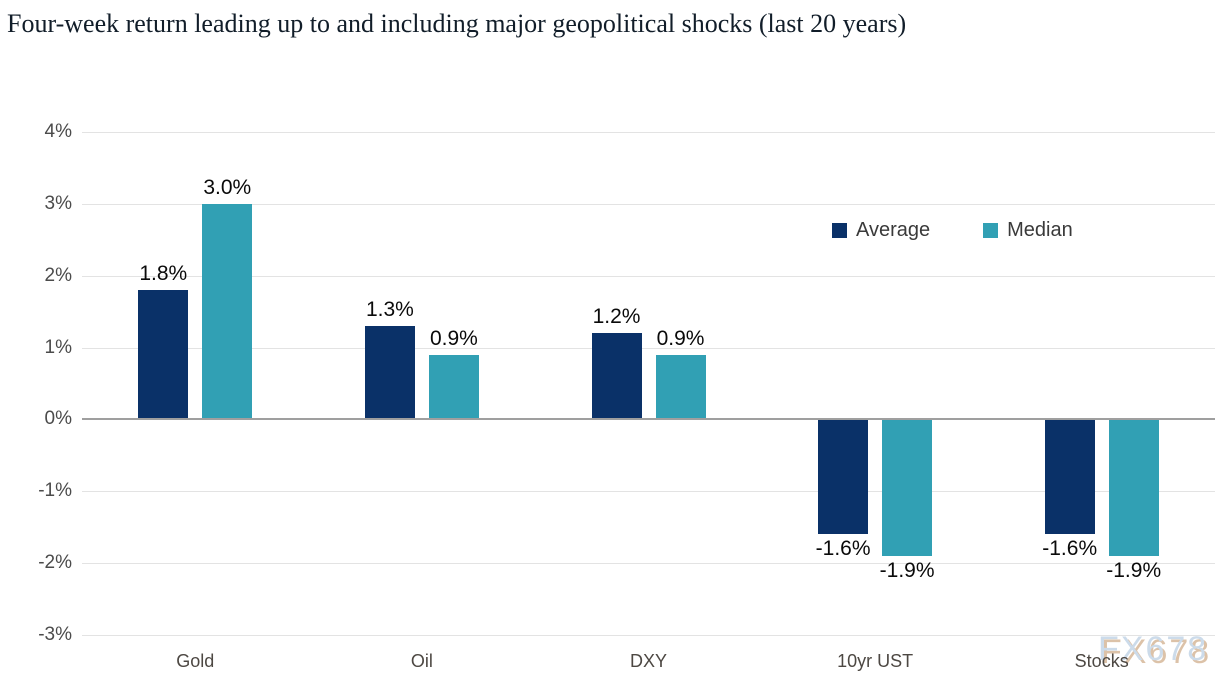 The height and width of the screenshot is (686, 1232). I want to click on x-axis-category-label: Gold, so click(195, 661).